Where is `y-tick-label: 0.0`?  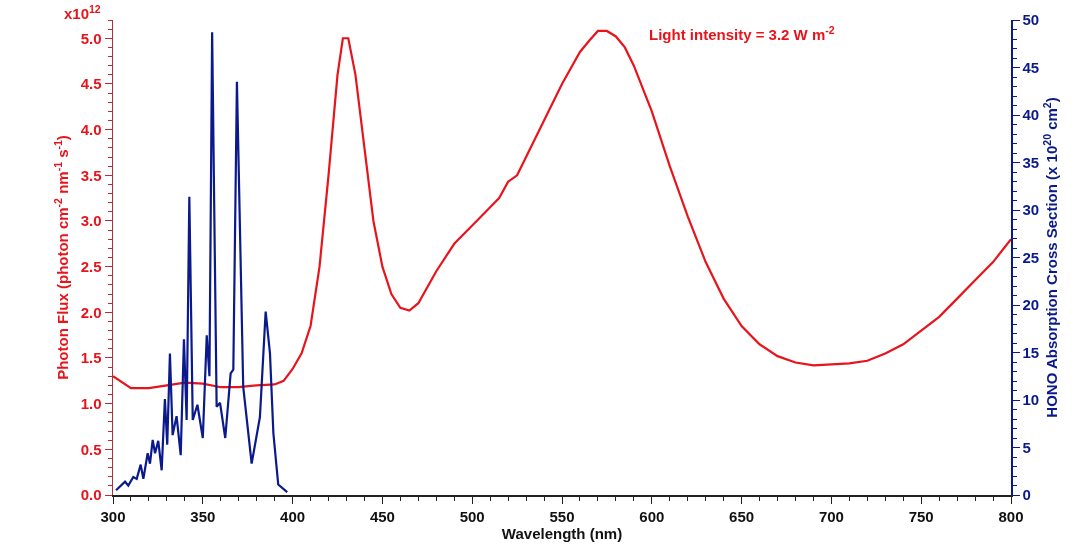 y-tick-label: 0.0 is located at coordinates (91, 495).